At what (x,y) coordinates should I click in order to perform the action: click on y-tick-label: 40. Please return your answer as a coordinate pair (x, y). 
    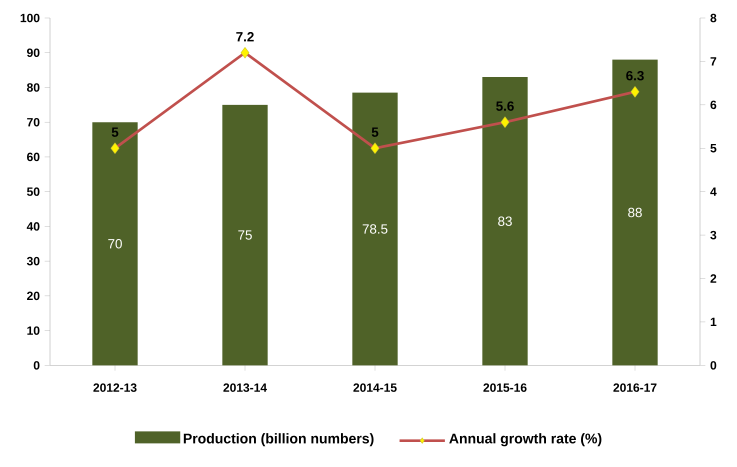
    Looking at the image, I should click on (33, 226).